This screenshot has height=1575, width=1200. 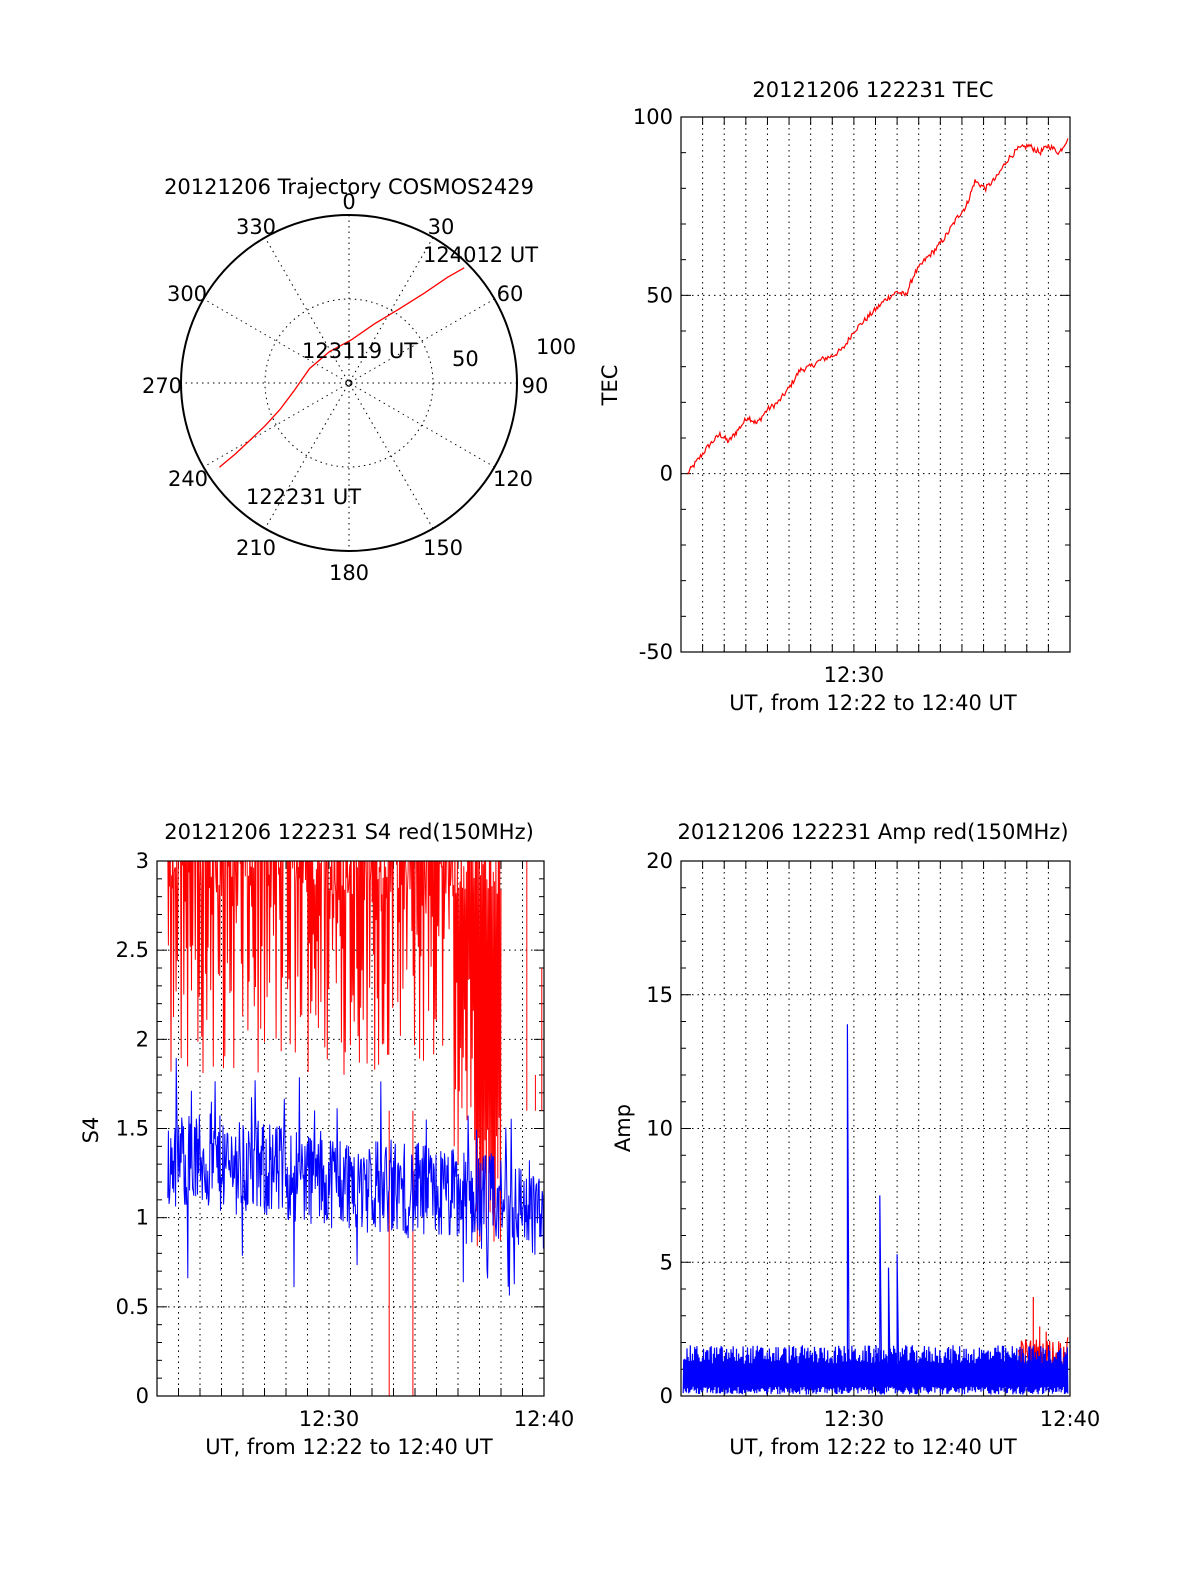 I want to click on tec-frame, so click(x=875, y=384).